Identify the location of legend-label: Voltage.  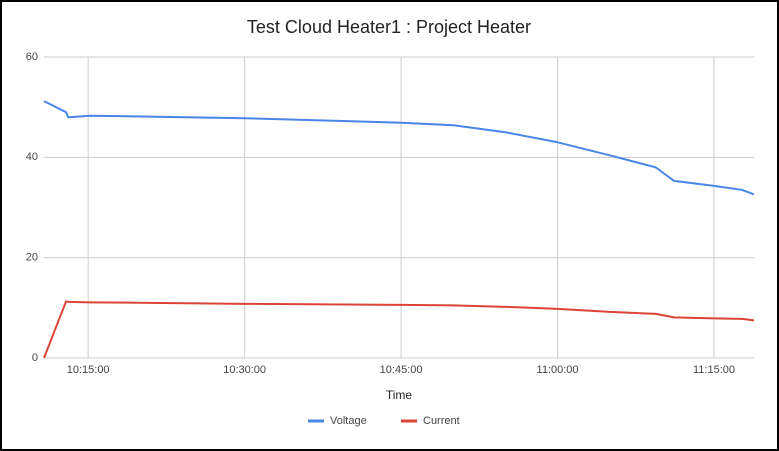
(348, 421).